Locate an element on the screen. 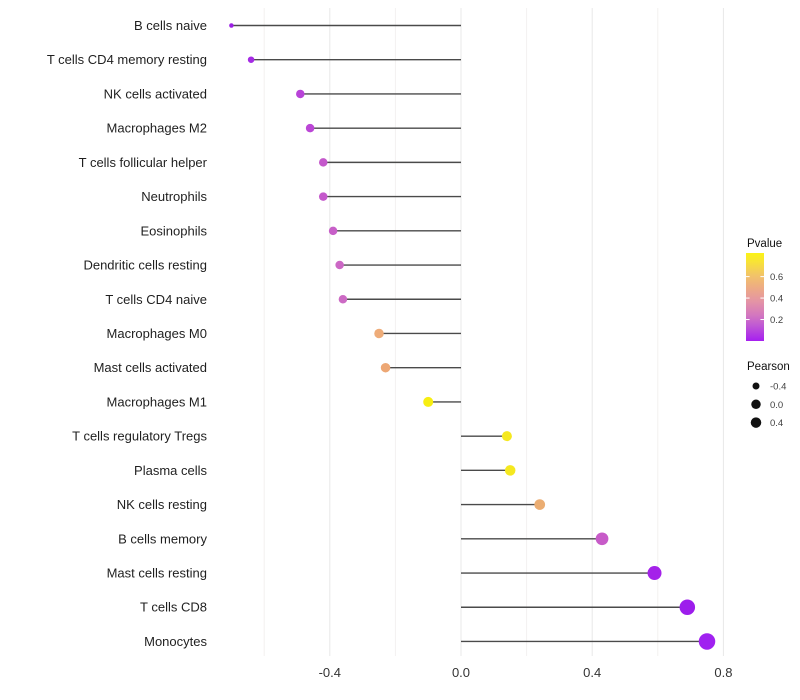  x-axis-tick-labels: -0.4 0.0 0.4 0.8 is located at coordinates (526, 672).